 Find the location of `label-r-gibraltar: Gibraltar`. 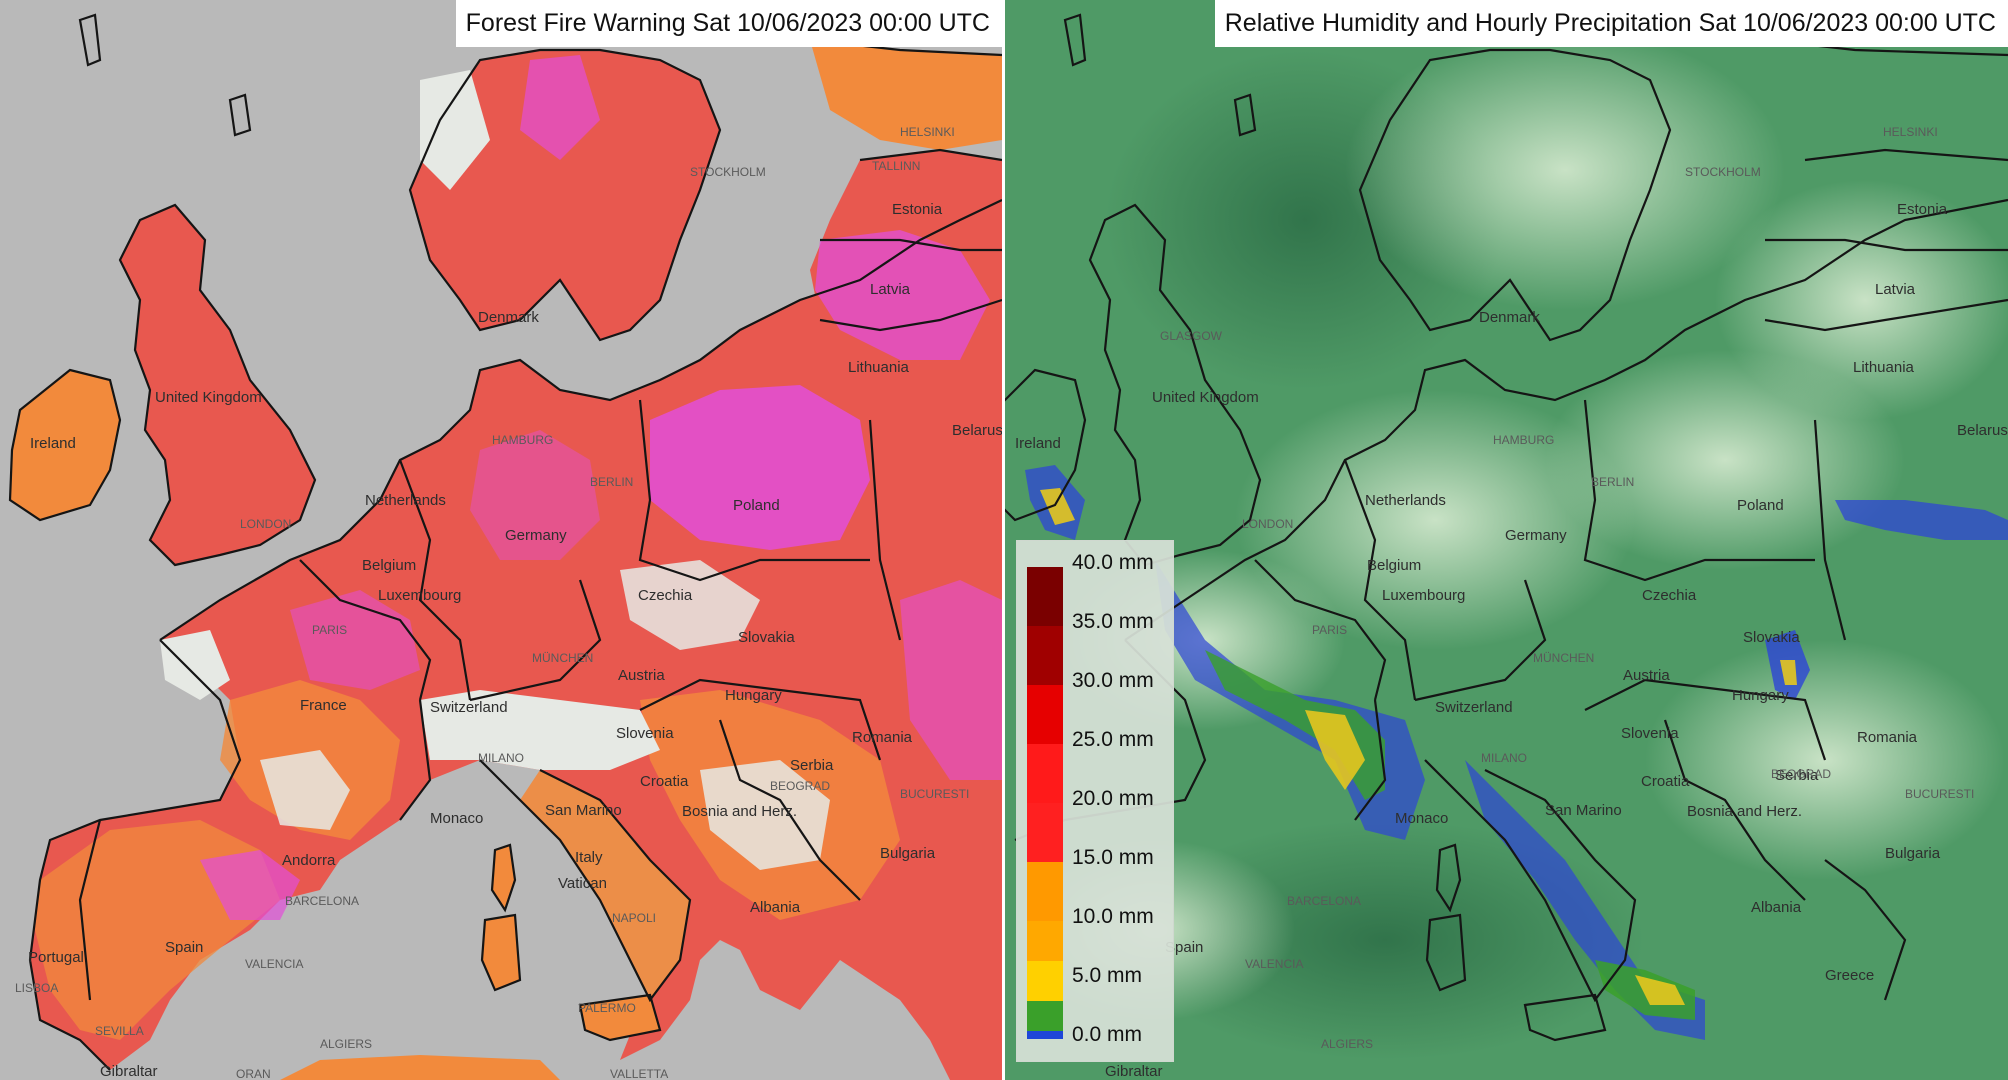

label-r-gibraltar: Gibraltar is located at coordinates (1134, 1071).